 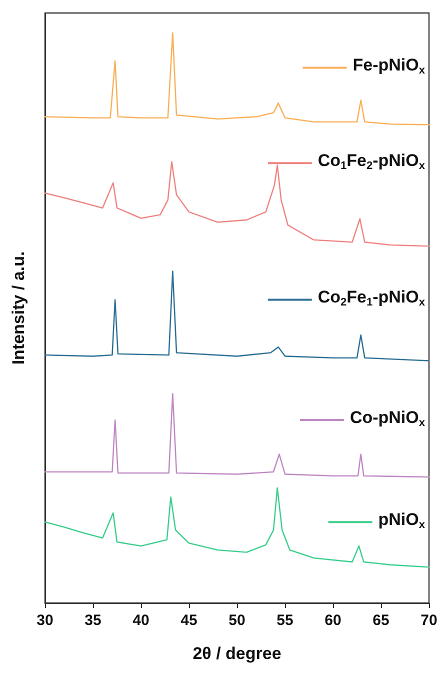 I want to click on x-tick-label: 40, so click(x=141, y=620).